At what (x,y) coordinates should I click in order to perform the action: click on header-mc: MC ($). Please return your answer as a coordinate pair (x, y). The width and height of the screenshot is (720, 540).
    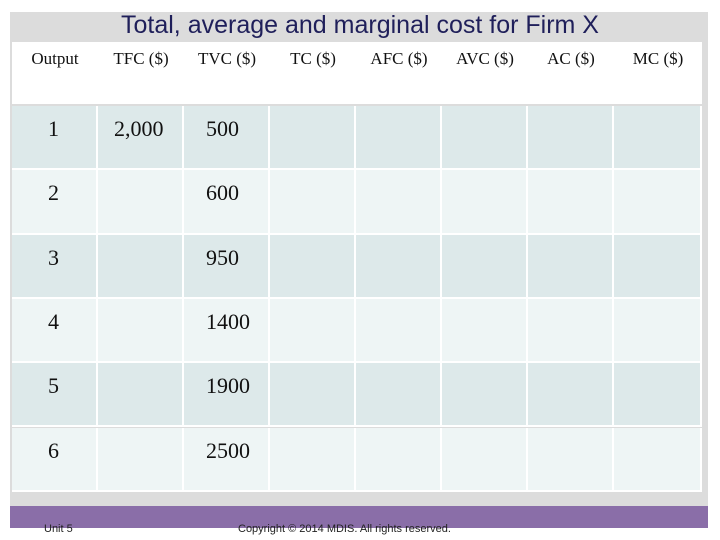
    Looking at the image, I should click on (658, 58).